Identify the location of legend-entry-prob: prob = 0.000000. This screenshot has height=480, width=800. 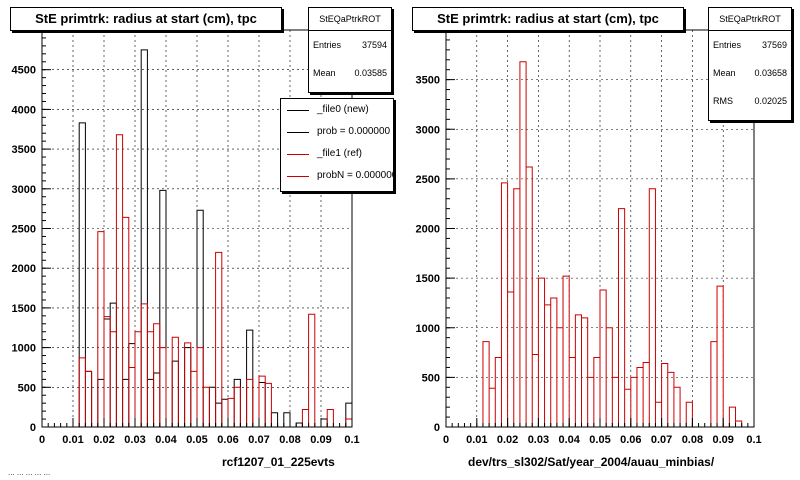
(337, 132).